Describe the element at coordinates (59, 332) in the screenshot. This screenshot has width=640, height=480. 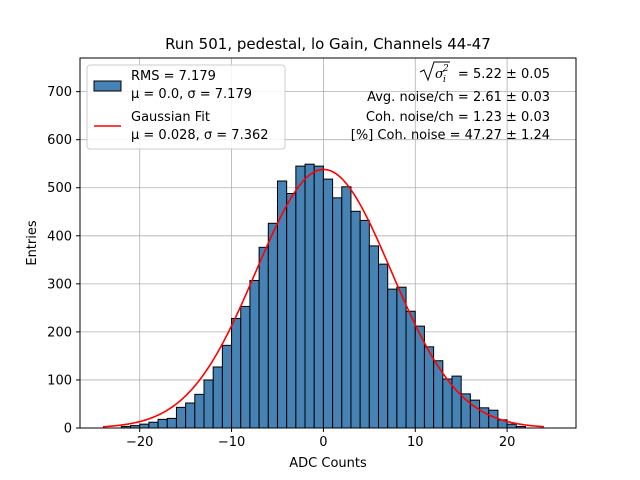
I see `y-tick-label: 200` at that location.